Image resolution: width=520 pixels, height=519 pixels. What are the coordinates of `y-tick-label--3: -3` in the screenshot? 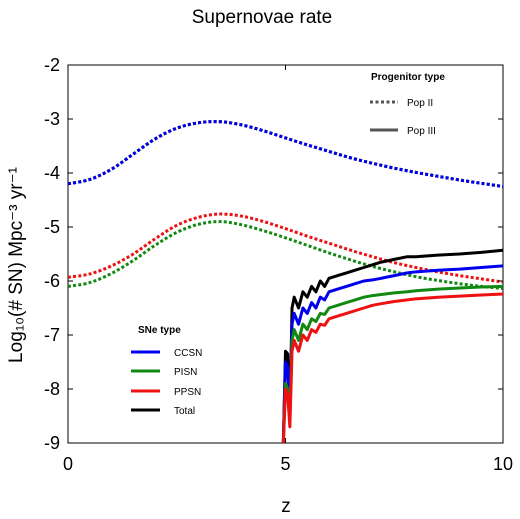 It's located at (52, 119).